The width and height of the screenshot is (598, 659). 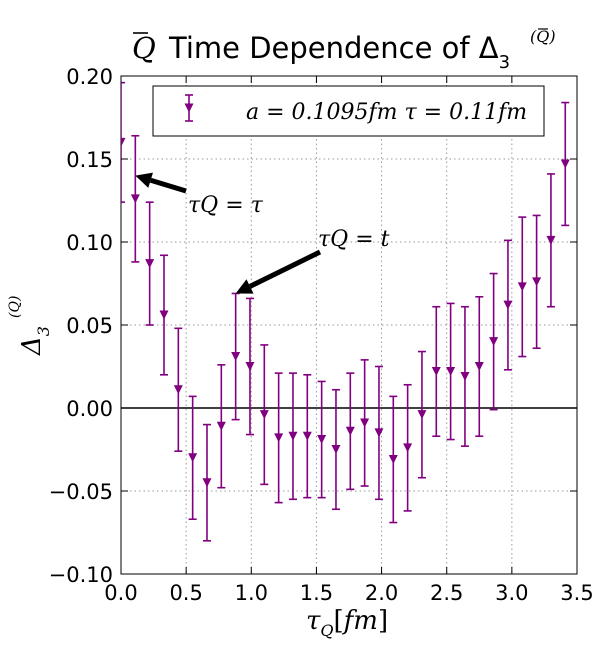 I want to click on y-tick-label: 0.20, so click(x=89, y=77).